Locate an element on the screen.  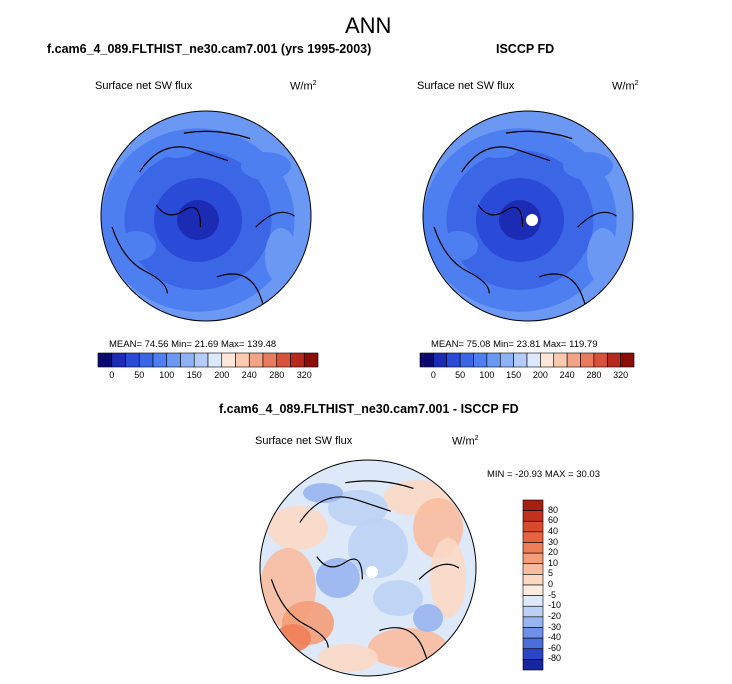
panel3-units: W/m2 is located at coordinates (465, 441).